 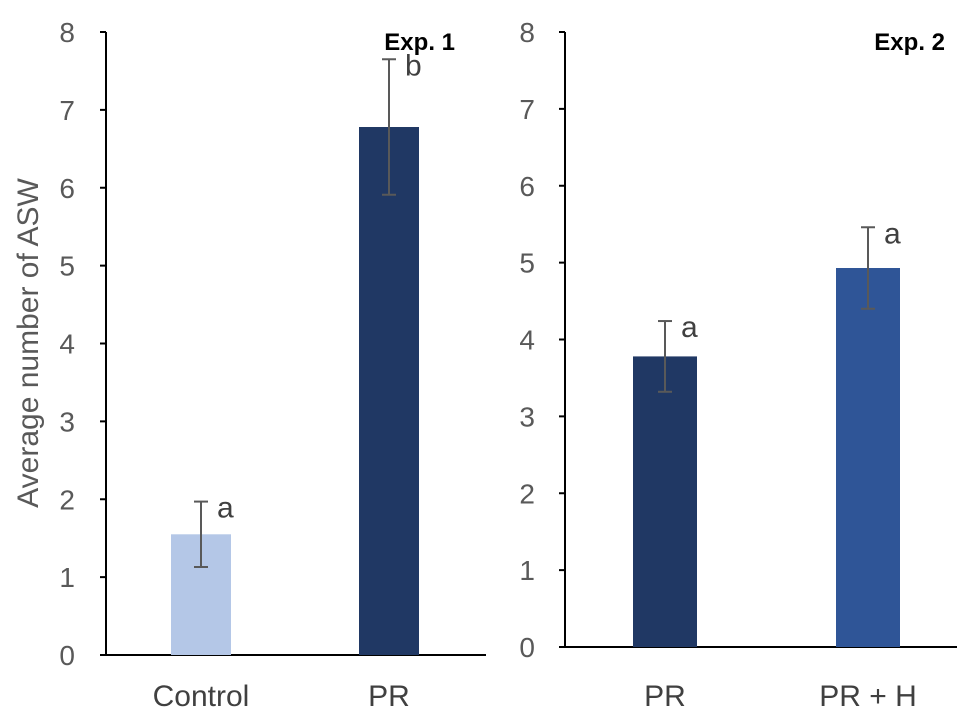 I want to click on significance-letter: b, so click(x=413, y=65).